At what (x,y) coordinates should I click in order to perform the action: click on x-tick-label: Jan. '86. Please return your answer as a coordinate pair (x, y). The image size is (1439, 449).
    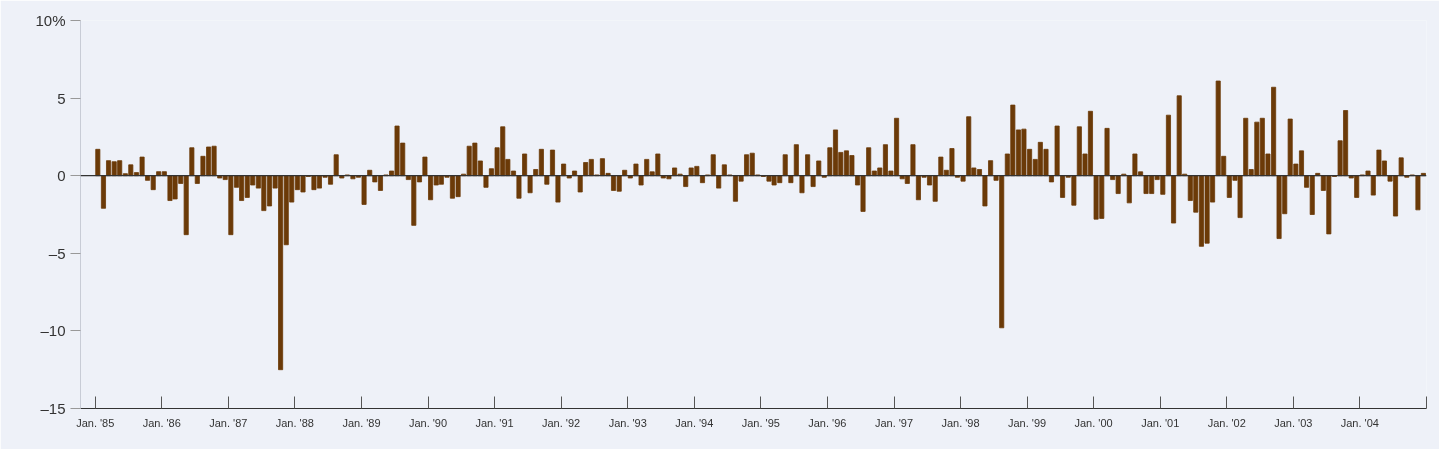
    Looking at the image, I should click on (161, 422).